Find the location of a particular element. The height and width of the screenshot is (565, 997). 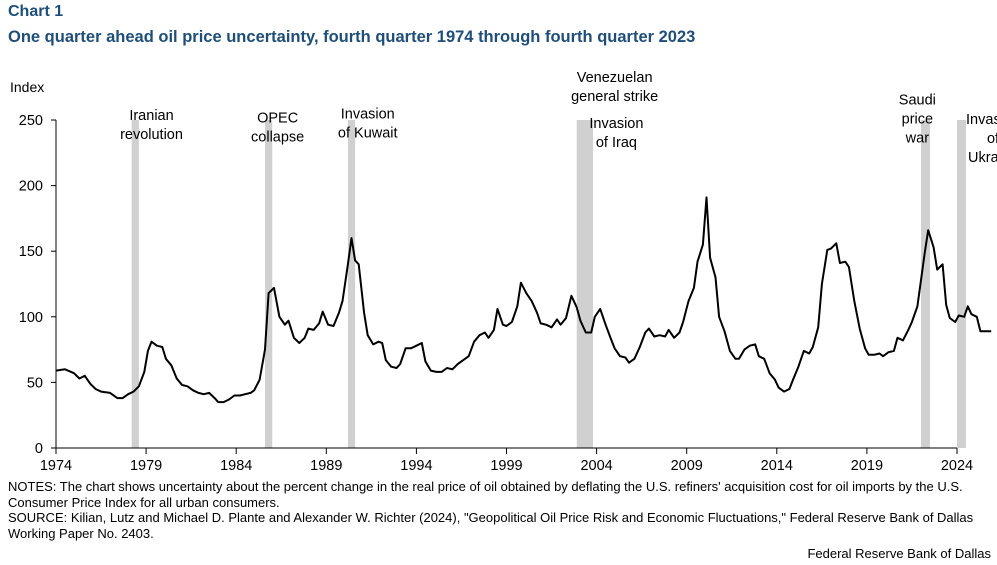

x-tick-label-1994: 1994 is located at coordinates (416, 464).